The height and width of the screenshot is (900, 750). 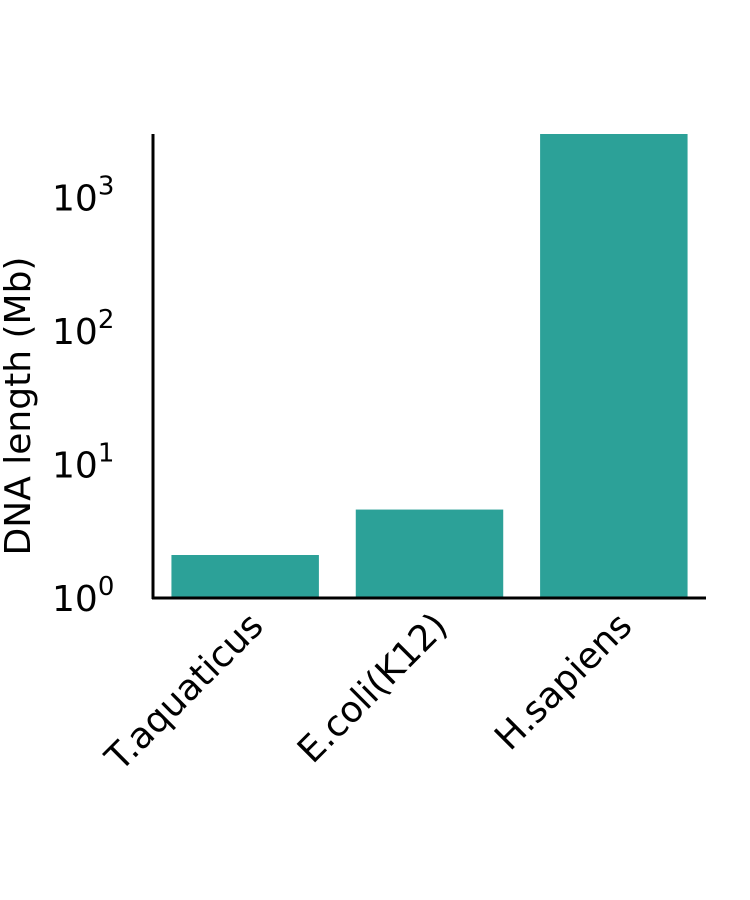 I want to click on y-tick-label-1: 10¹, so click(x=83, y=463).